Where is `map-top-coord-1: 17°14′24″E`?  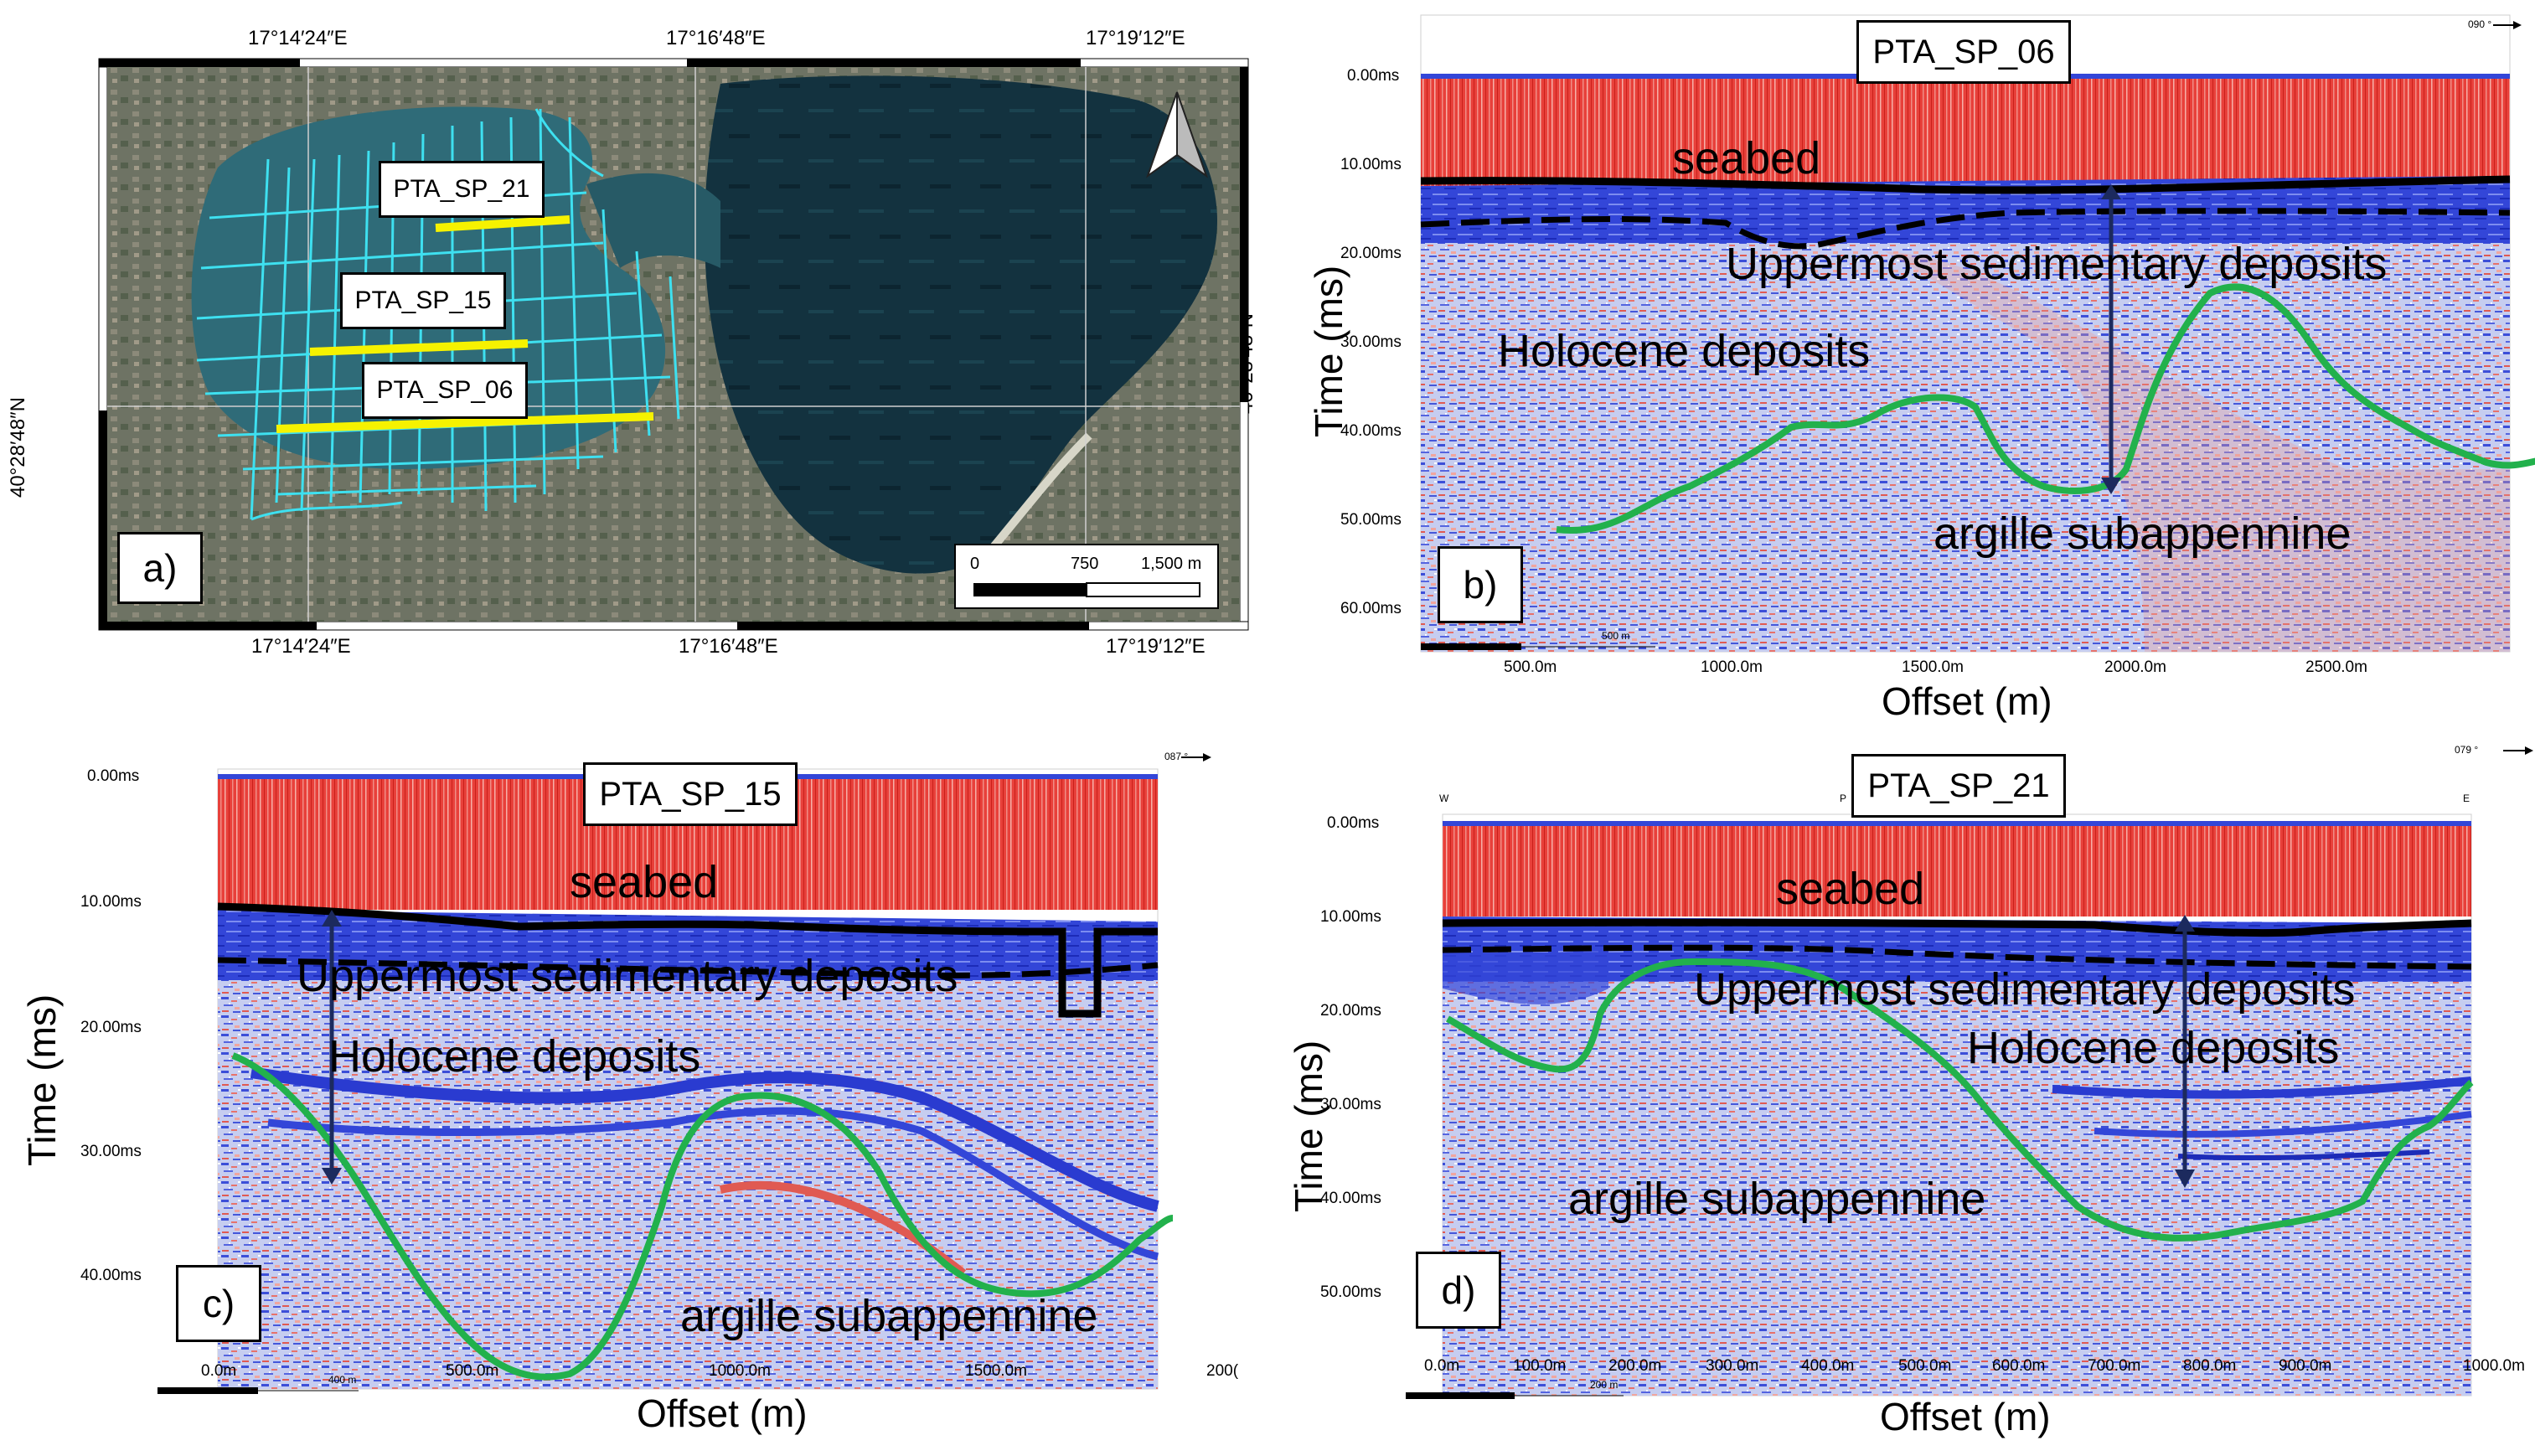
map-top-coord-1: 17°14′24″E is located at coordinates (298, 38).